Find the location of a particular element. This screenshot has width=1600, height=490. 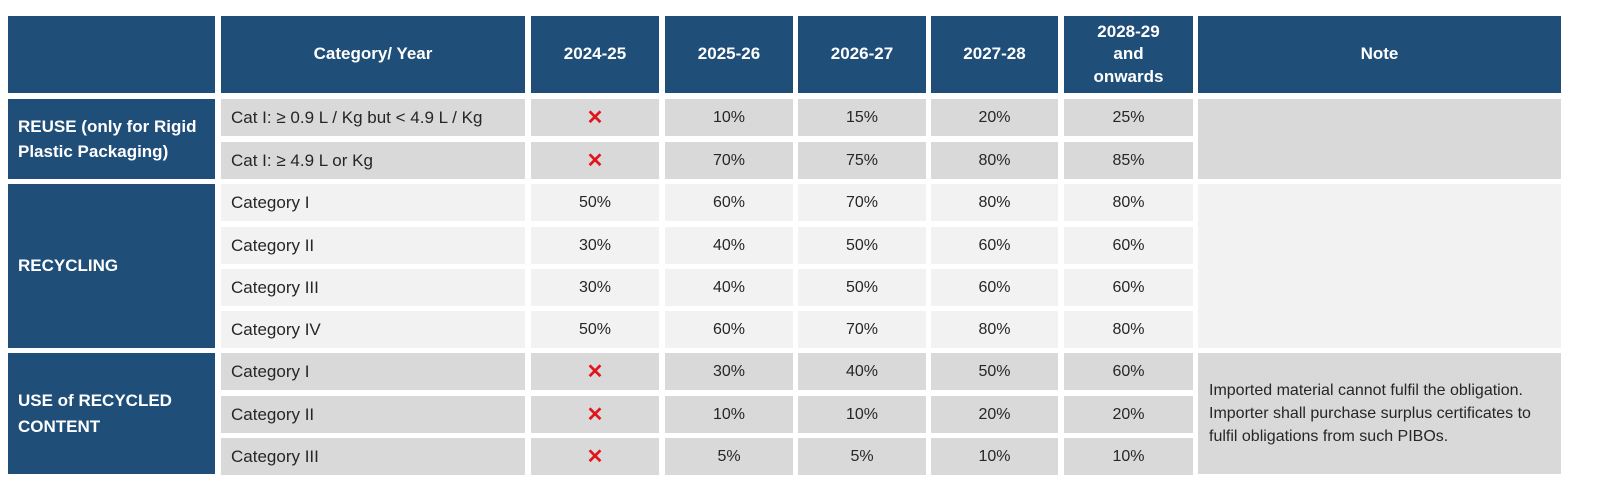

cell-value: 15% is located at coordinates (862, 117).